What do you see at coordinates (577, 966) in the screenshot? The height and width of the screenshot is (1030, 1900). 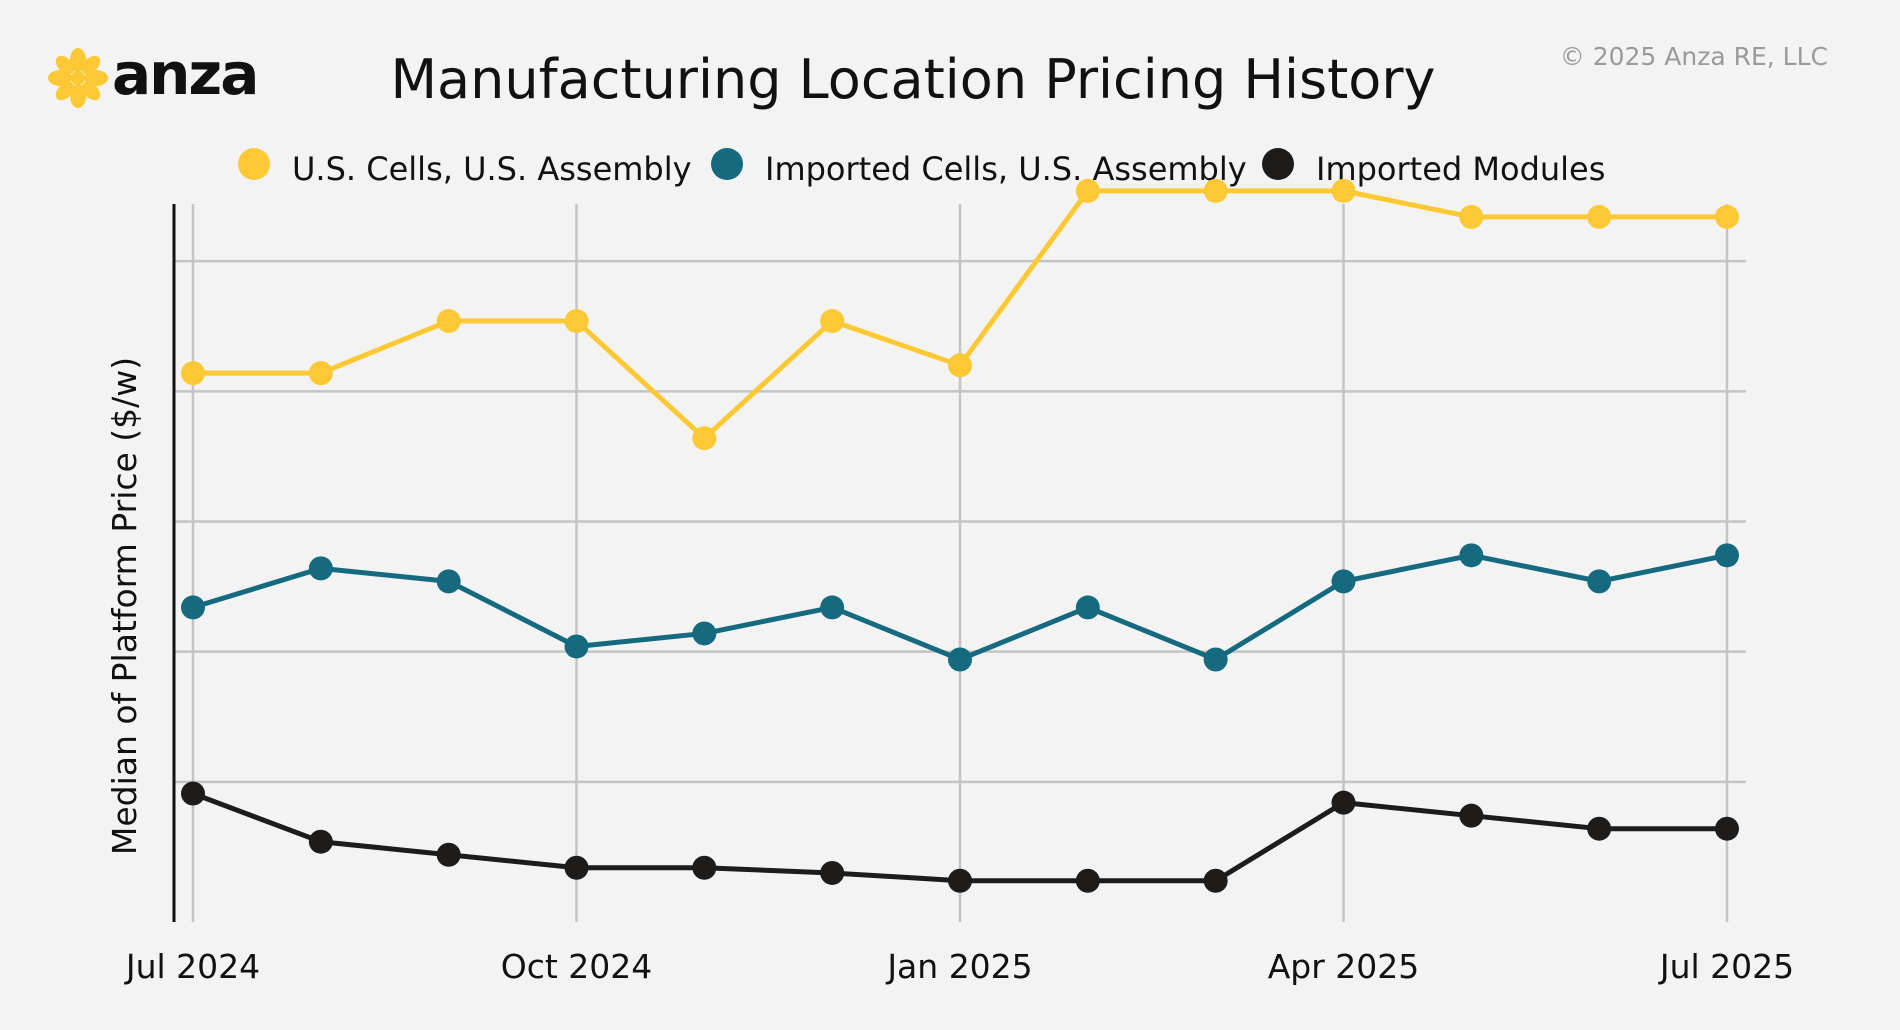 I see `x-tick-label: Oct 2024` at bounding box center [577, 966].